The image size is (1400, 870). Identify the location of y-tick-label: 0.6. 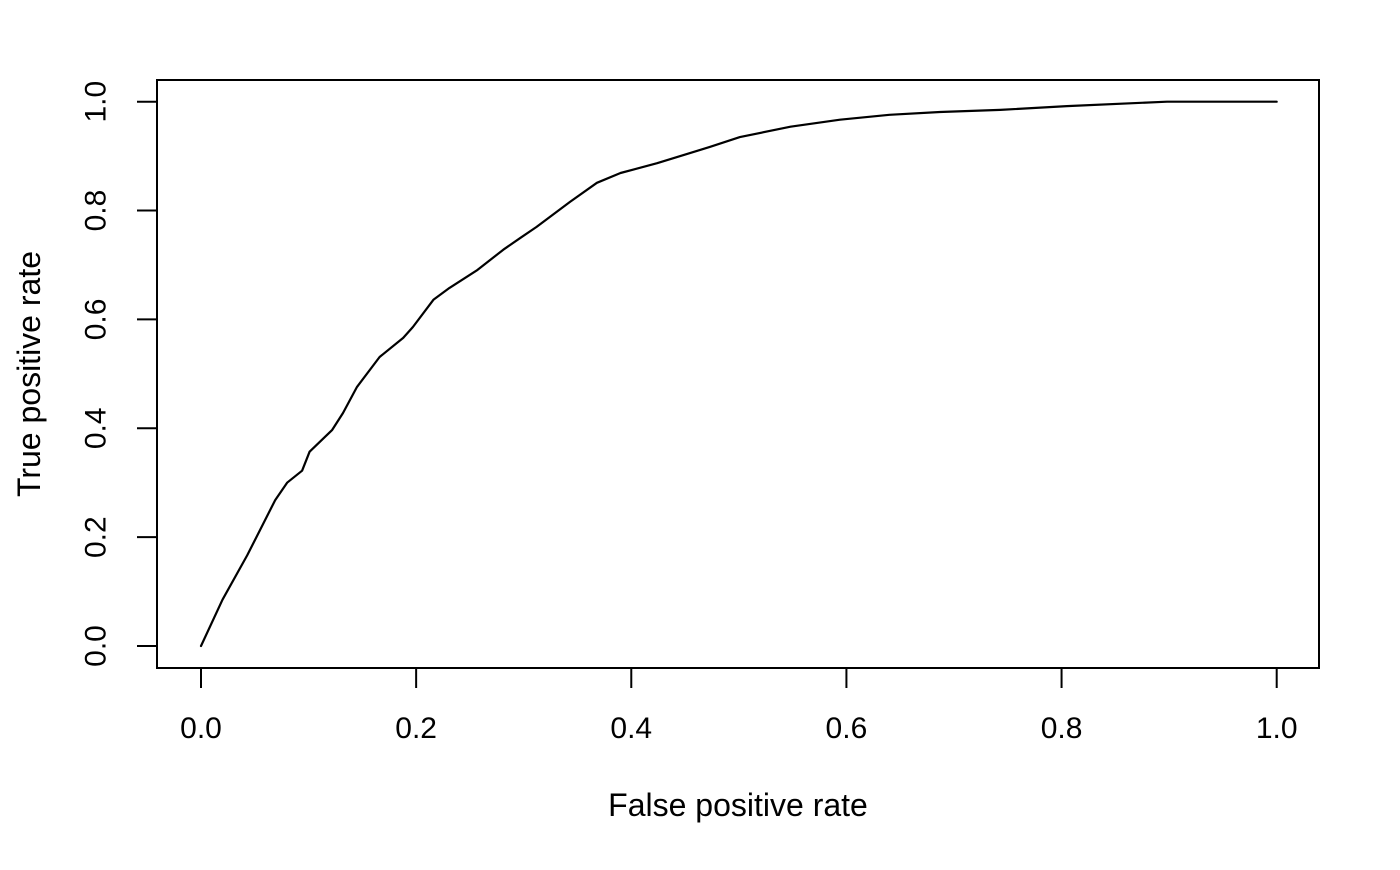
(96, 320).